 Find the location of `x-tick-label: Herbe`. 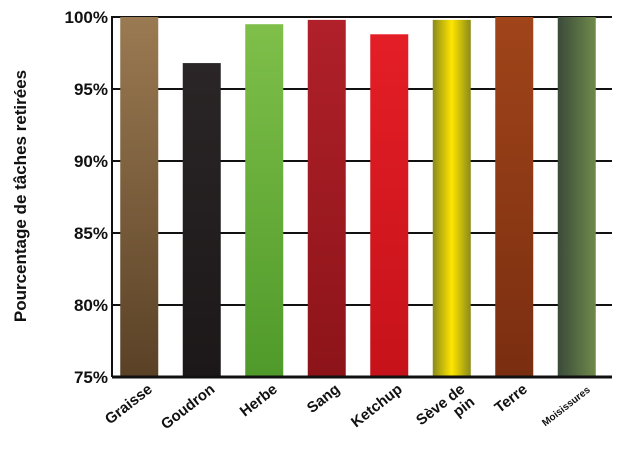

x-tick-label: Herbe is located at coordinates (259, 401).